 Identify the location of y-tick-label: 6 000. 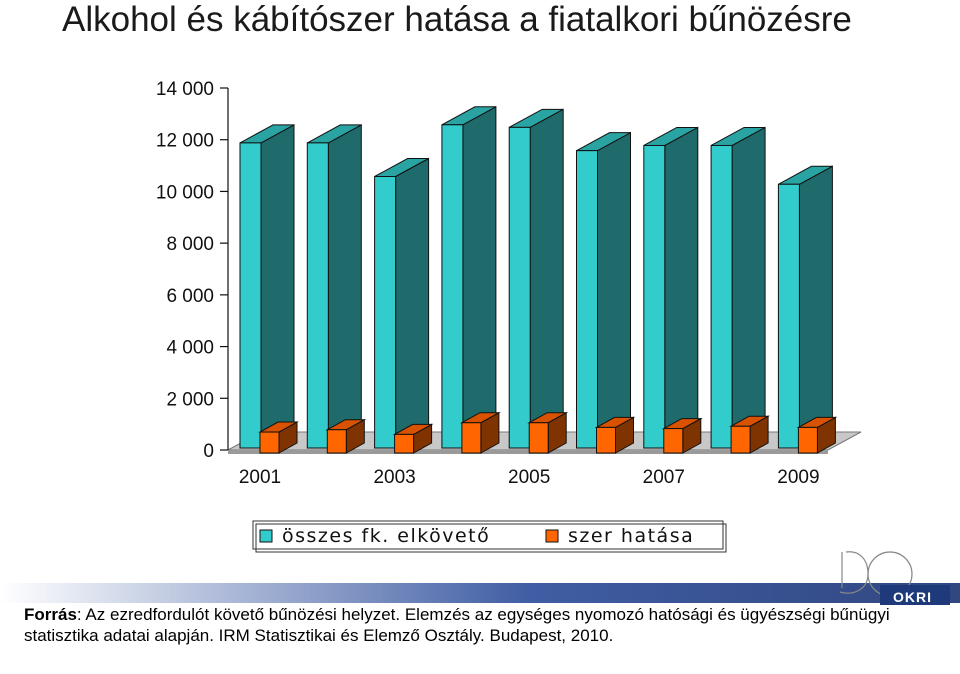
(190, 296).